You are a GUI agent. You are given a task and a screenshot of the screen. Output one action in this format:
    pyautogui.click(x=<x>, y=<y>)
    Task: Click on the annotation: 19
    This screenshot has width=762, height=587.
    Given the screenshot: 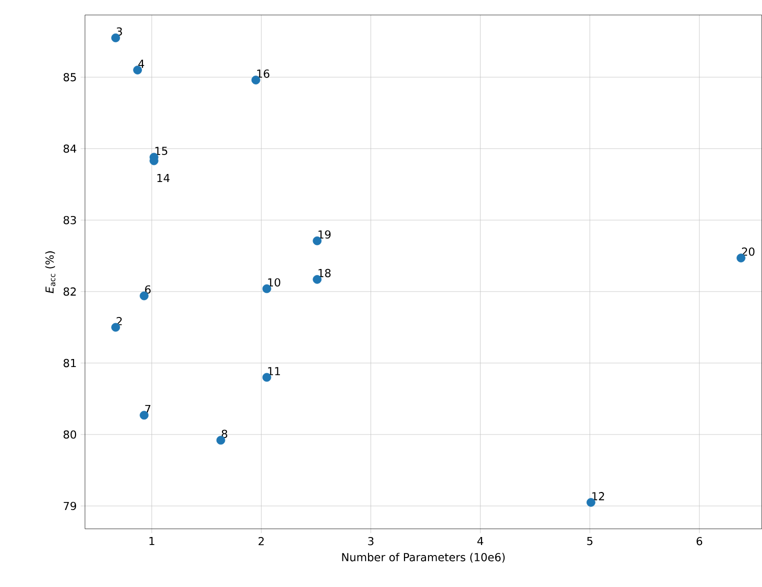 What is the action you would take?
    pyautogui.click(x=324, y=234)
    